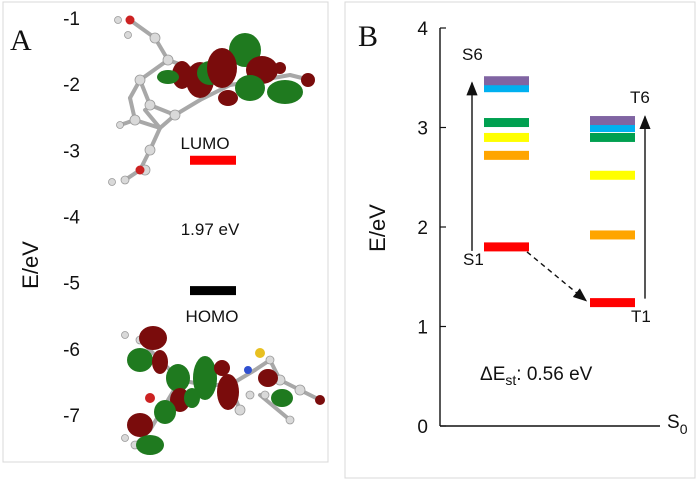 Image resolution: width=700 pixels, height=481 pixels. What do you see at coordinates (377, 228) in the screenshot?
I see `panel-b-ylabel: E/eV` at bounding box center [377, 228].